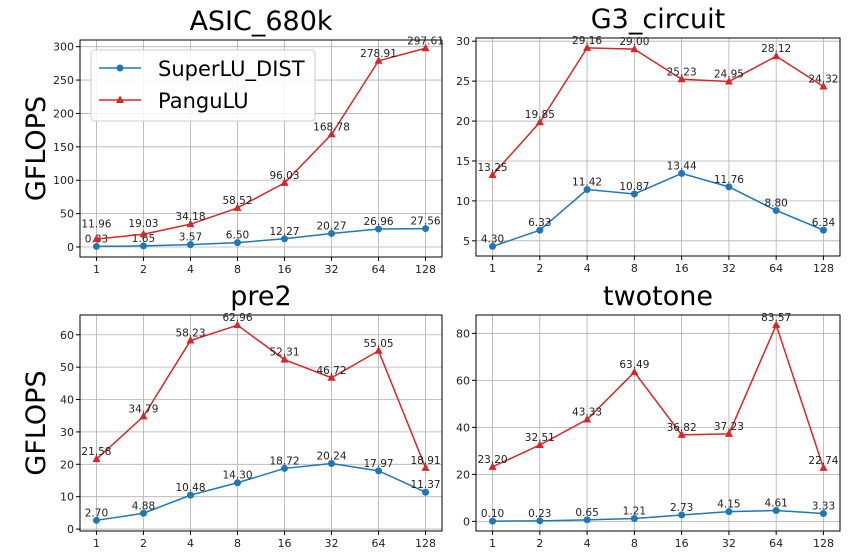  Describe the element at coordinates (284, 461) in the screenshot. I see `data-label: 18.72` at that location.